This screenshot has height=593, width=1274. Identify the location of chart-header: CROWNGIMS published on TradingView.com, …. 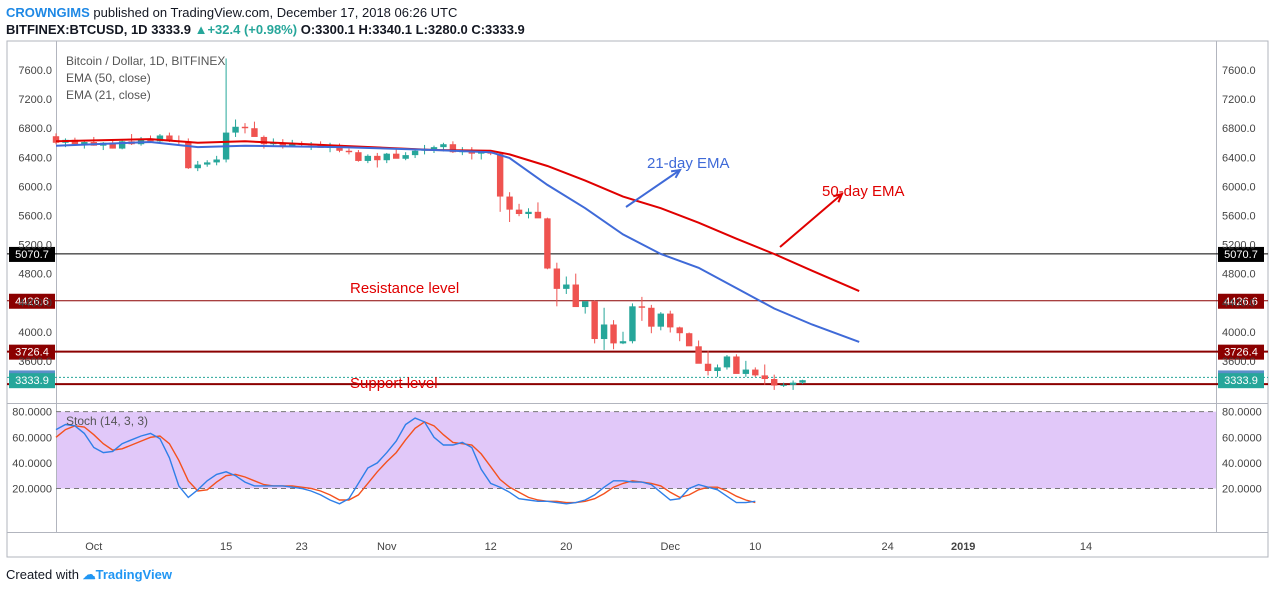
(637, 22).